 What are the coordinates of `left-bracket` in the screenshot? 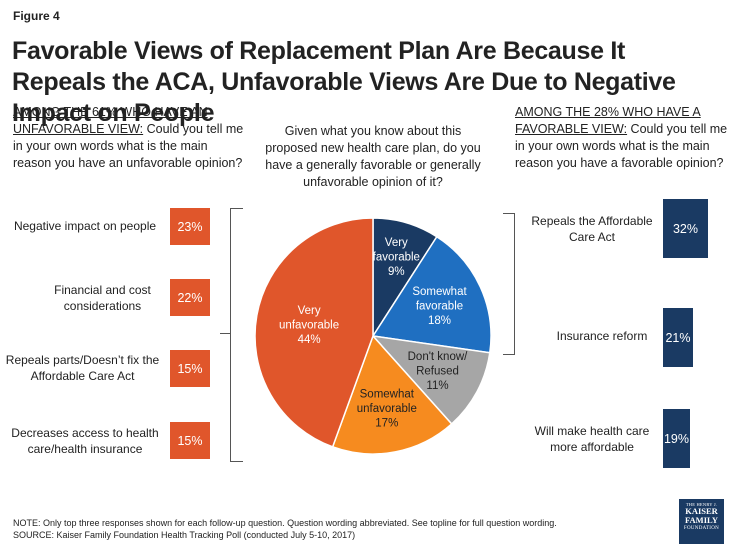 It's located at (236, 335).